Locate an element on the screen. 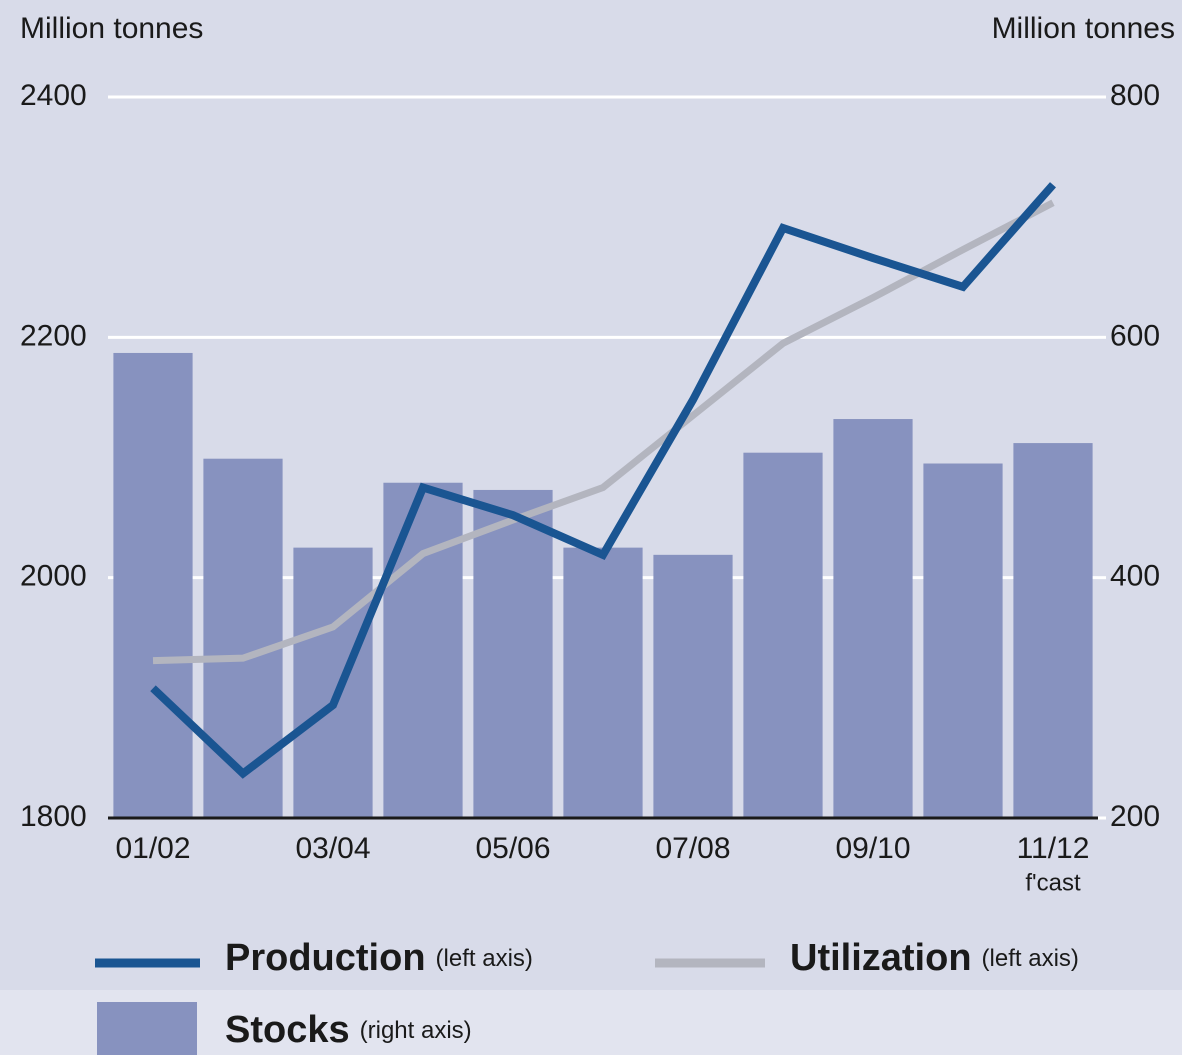  legend-entry: Stocks (right axis) is located at coordinates (348, 1030).